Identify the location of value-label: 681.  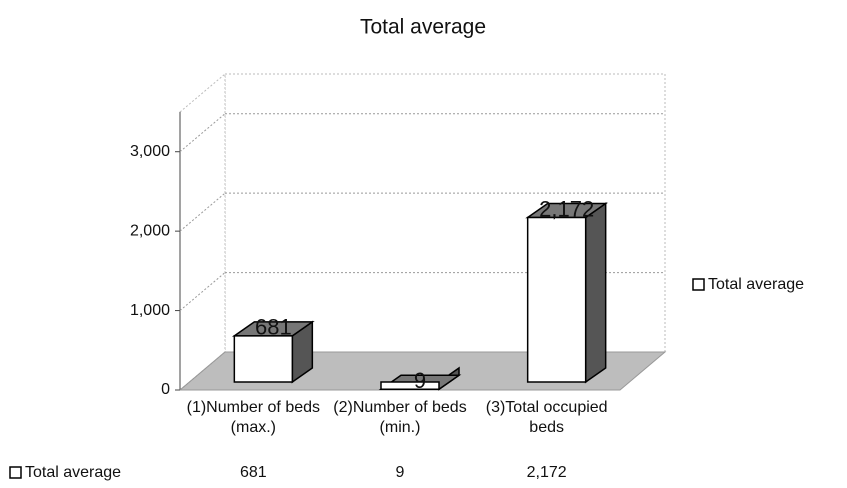
(273, 327).